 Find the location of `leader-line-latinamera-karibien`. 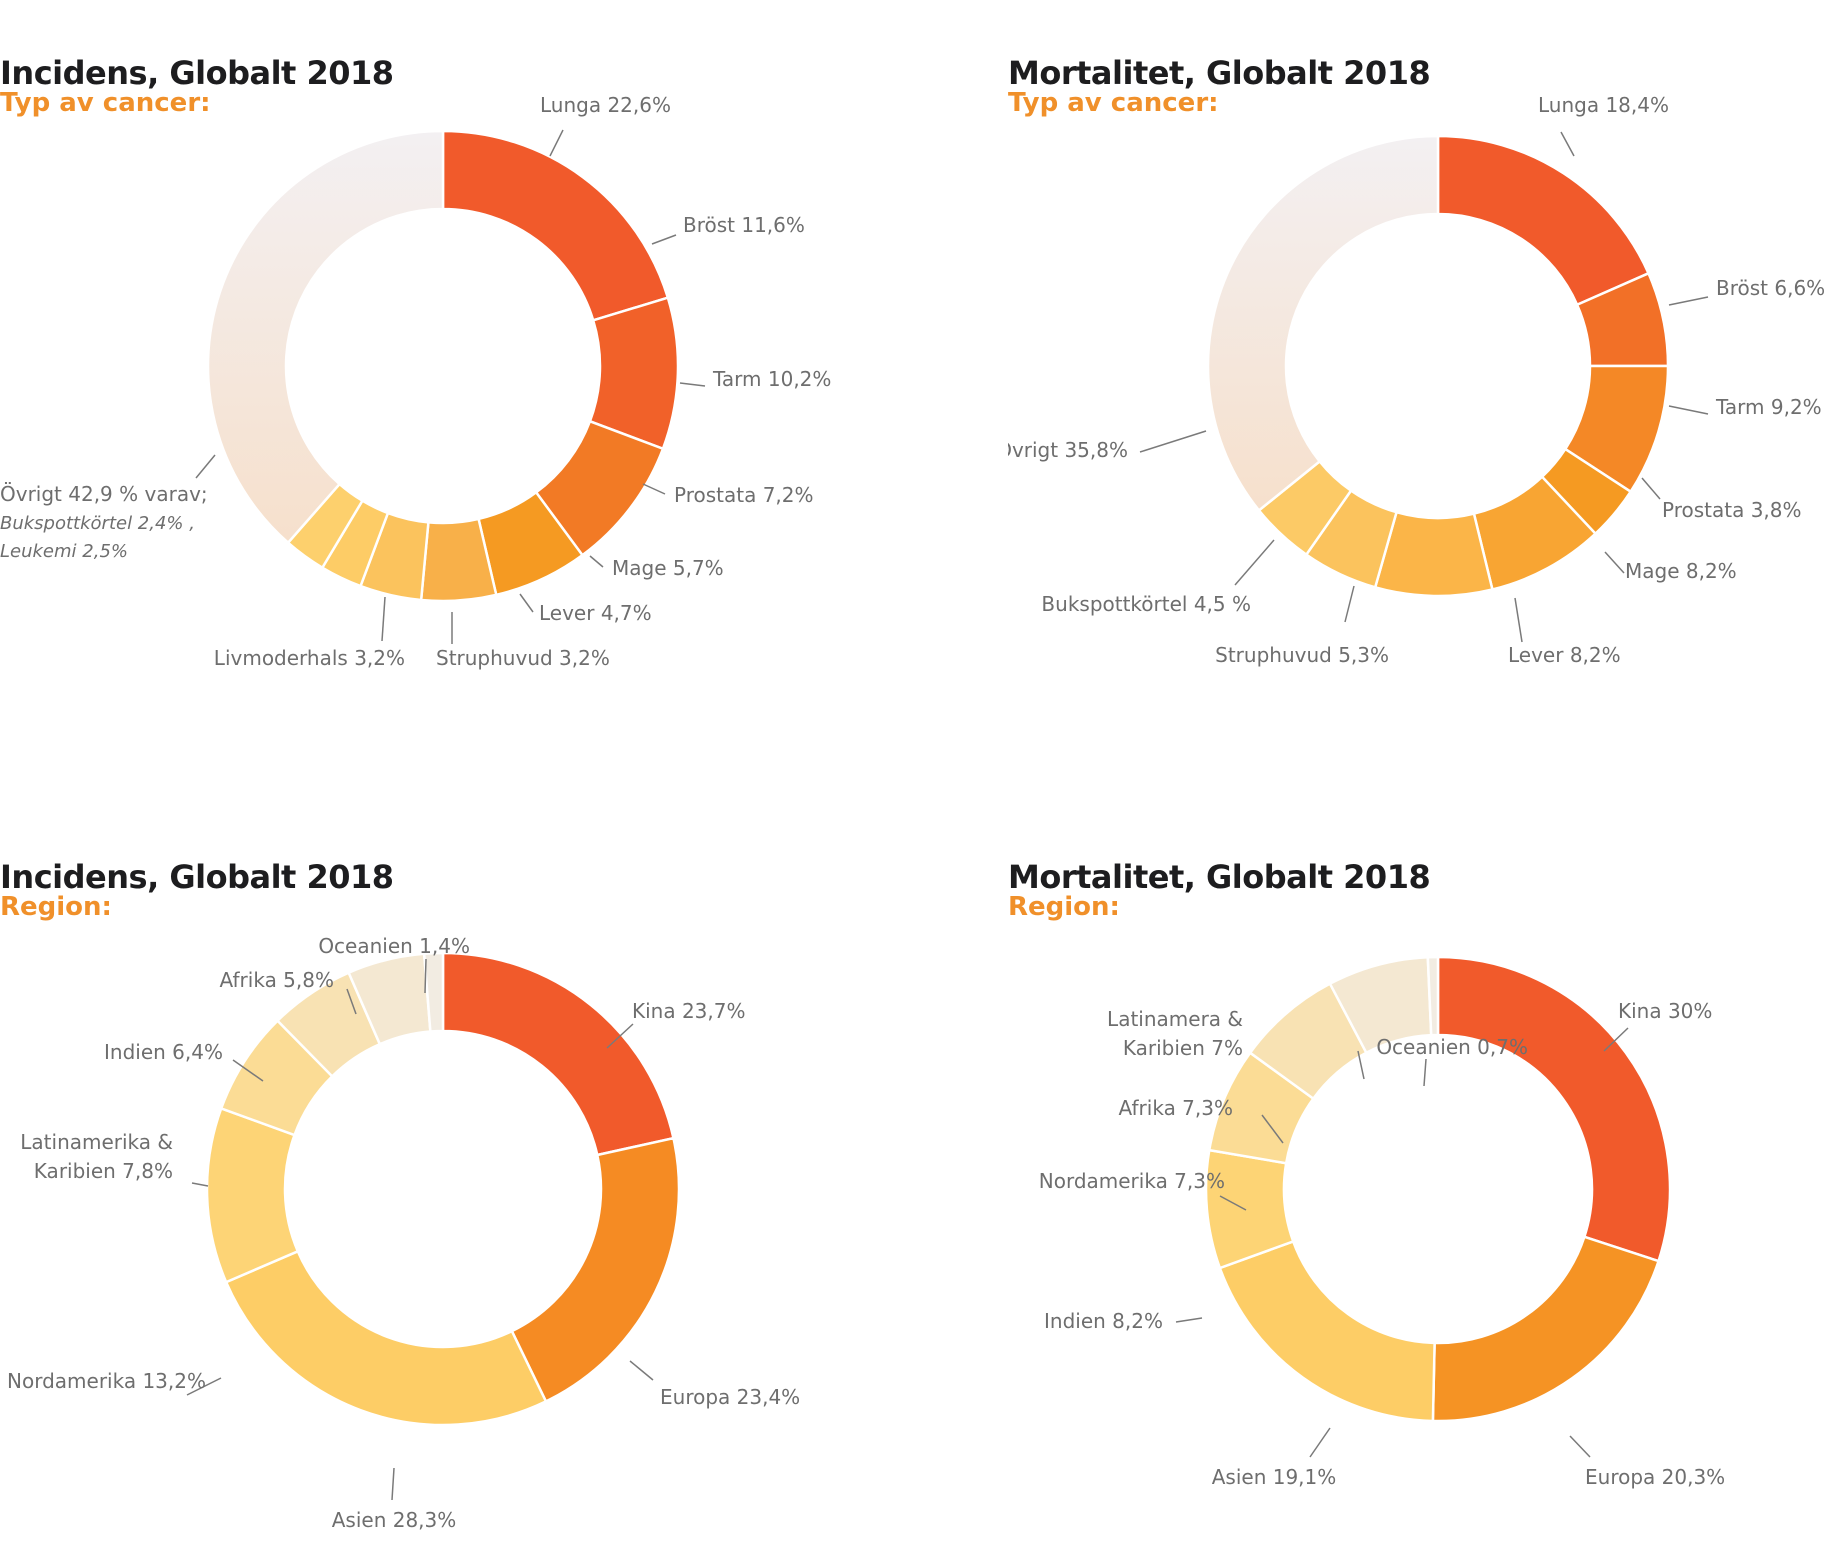

leader-line-latinamera-karibien is located at coordinates (1361, 1065).